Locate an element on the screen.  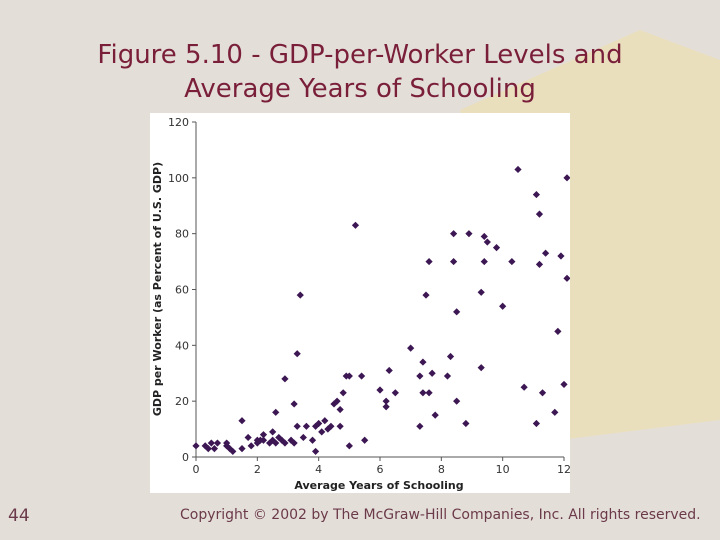
y-tick-label: 120 is located at coordinates (178, 122).